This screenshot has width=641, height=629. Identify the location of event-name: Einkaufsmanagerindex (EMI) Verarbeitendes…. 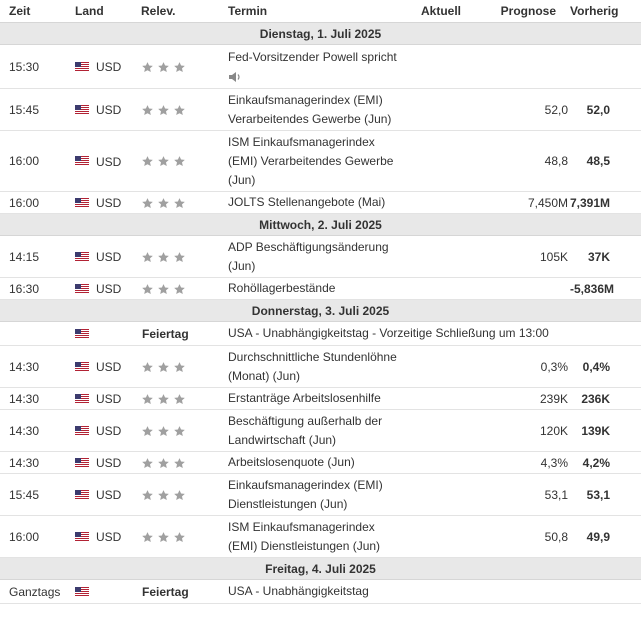
(323, 109).